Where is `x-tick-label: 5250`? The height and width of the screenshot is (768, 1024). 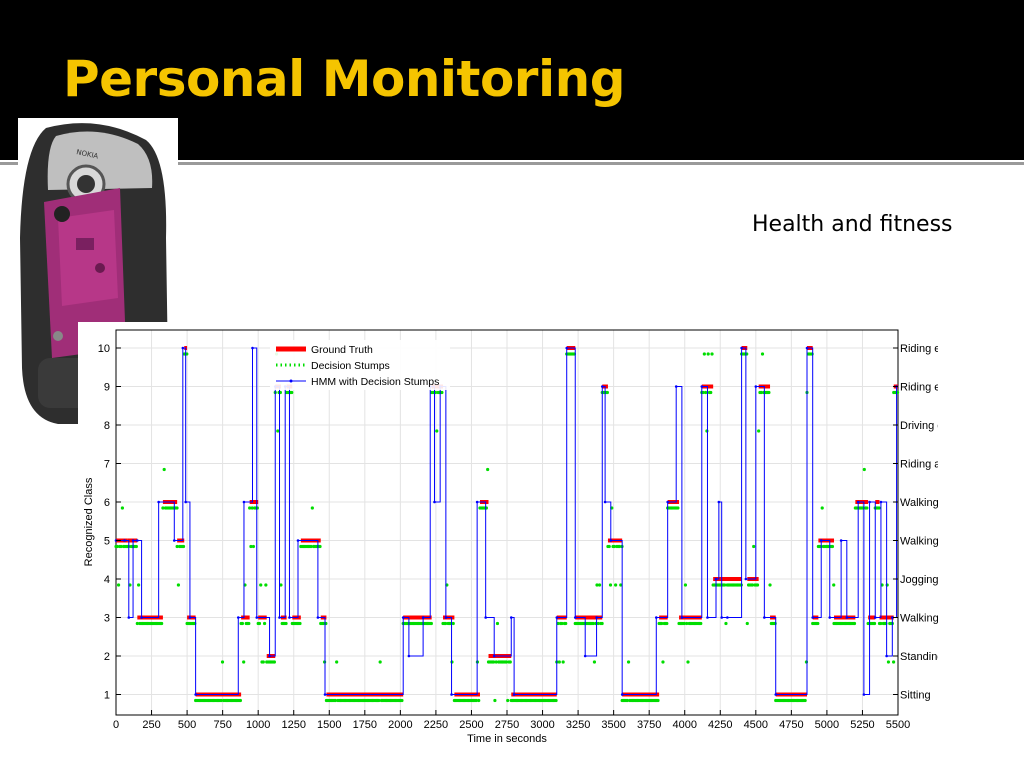 x-tick-label: 5250 is located at coordinates (862, 725).